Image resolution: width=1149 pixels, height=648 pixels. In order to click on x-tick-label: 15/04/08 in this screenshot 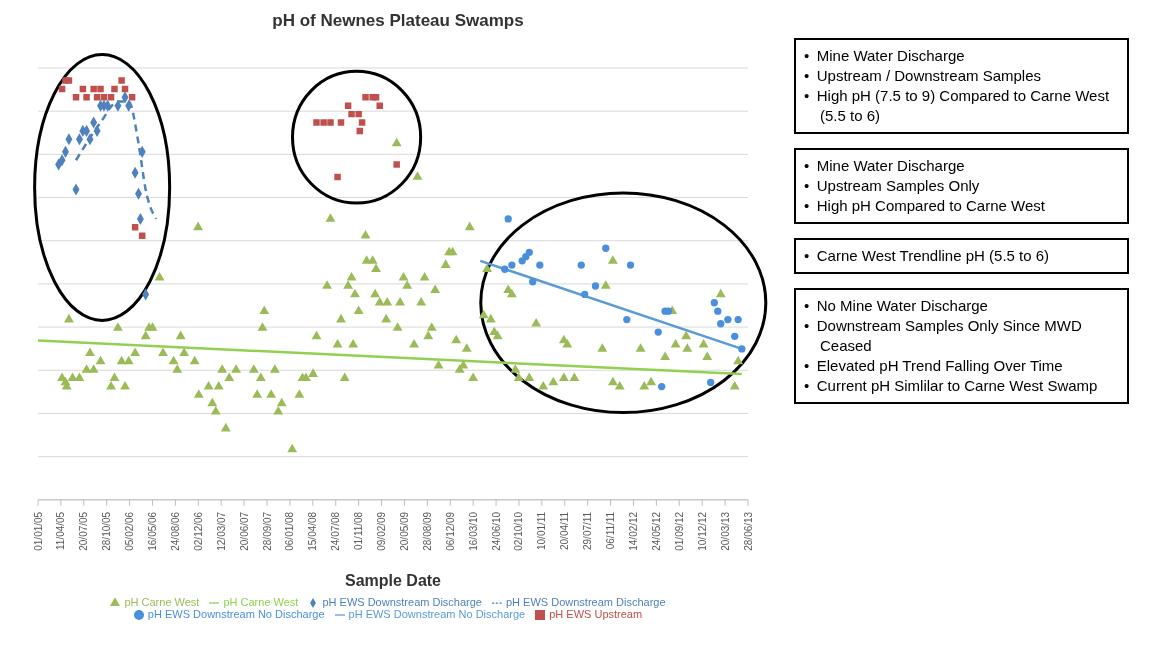, I will do `click(313, 531)`.